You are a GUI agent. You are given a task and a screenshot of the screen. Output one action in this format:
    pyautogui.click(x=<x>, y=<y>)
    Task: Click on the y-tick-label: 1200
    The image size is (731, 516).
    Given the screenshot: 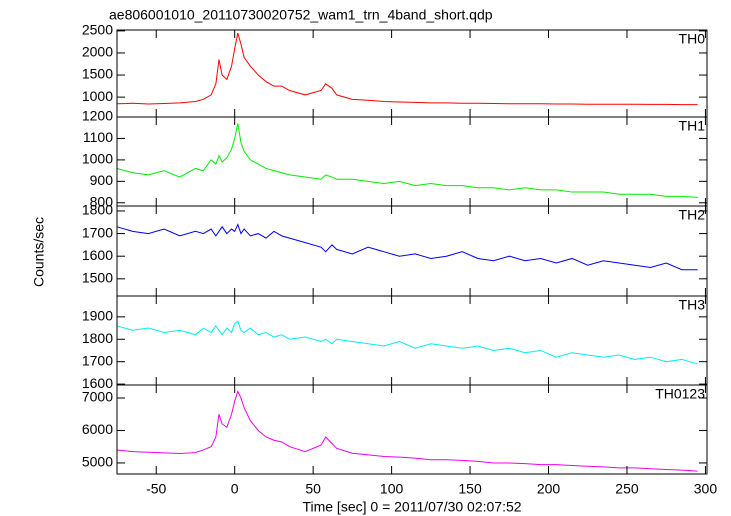 What is the action you would take?
    pyautogui.click(x=97, y=116)
    